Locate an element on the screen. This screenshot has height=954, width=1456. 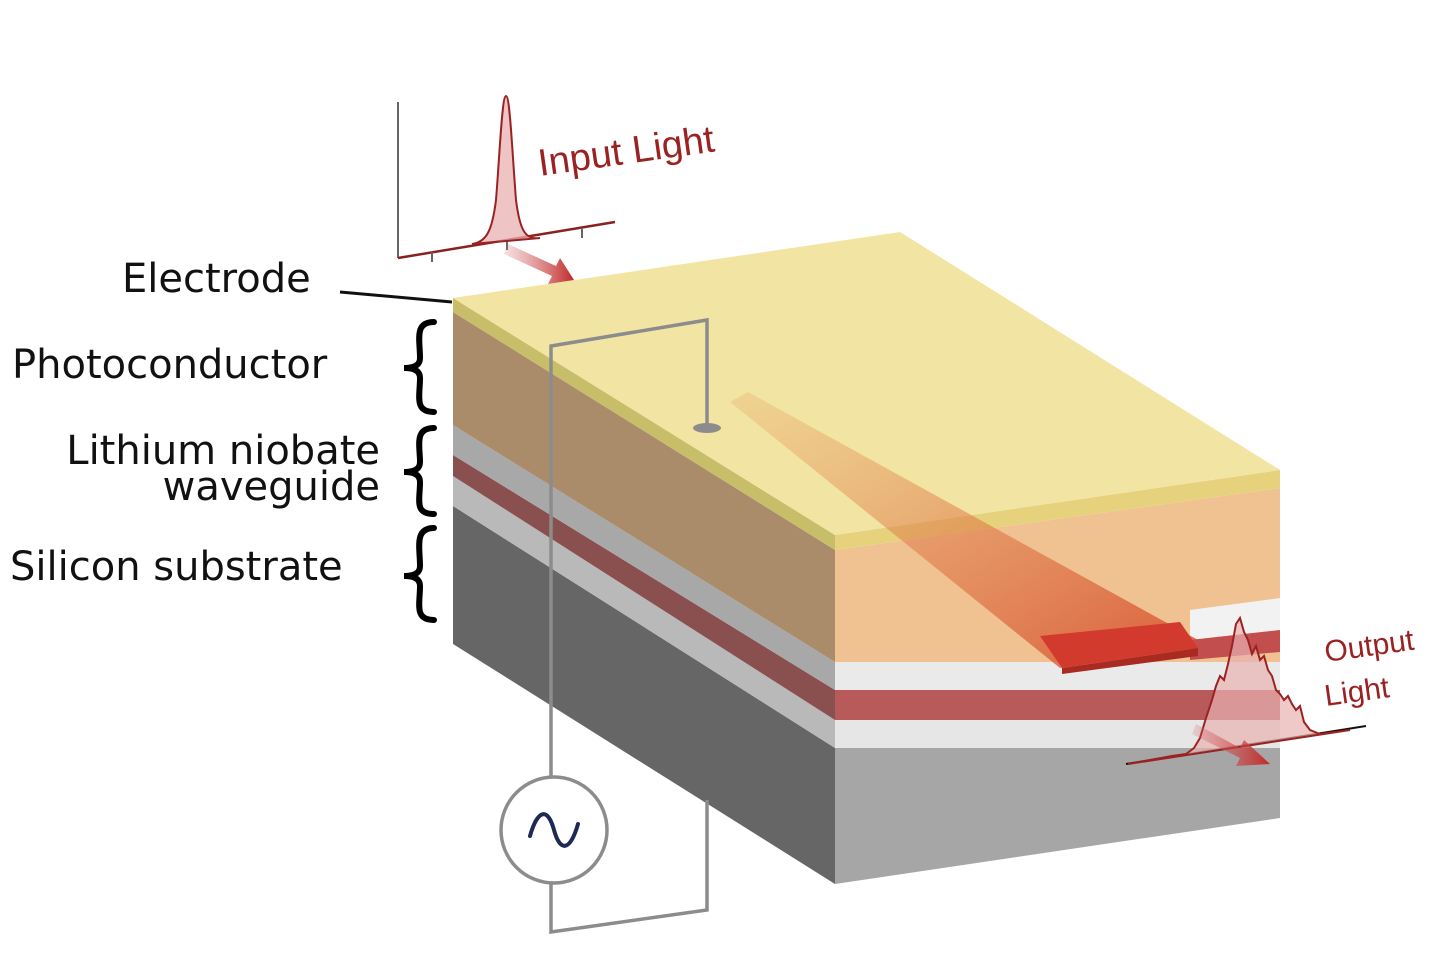
circuit is located at coordinates (629, 626).